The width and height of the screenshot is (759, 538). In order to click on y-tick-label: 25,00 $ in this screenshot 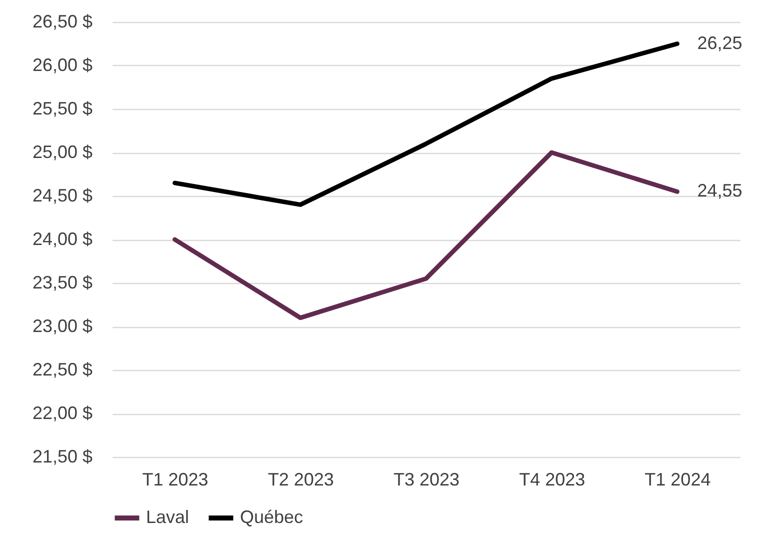, I will do `click(62, 152)`.